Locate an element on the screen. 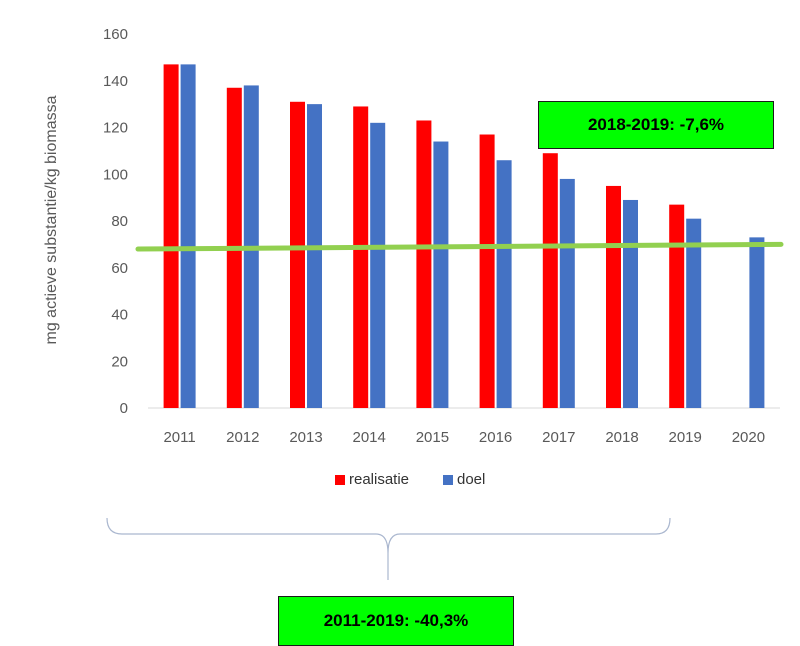 This screenshot has height=646, width=800. bar-doel-2014 is located at coordinates (378, 265).